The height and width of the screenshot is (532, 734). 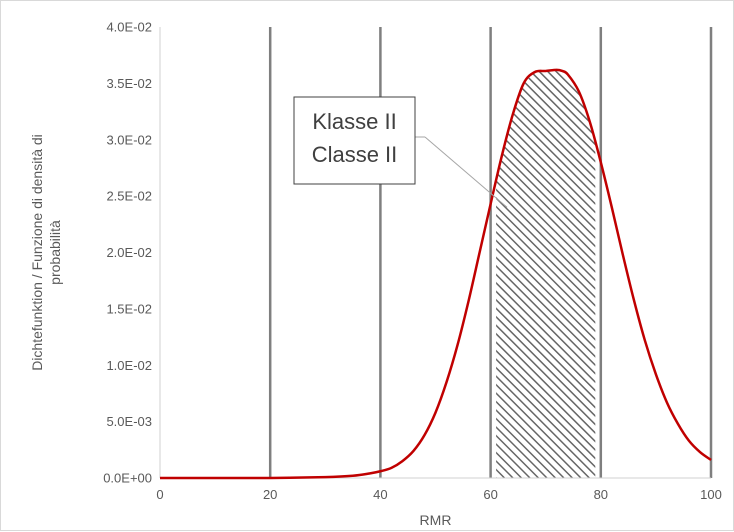 I want to click on y-tick-label: 1.5E-02, so click(x=129, y=308).